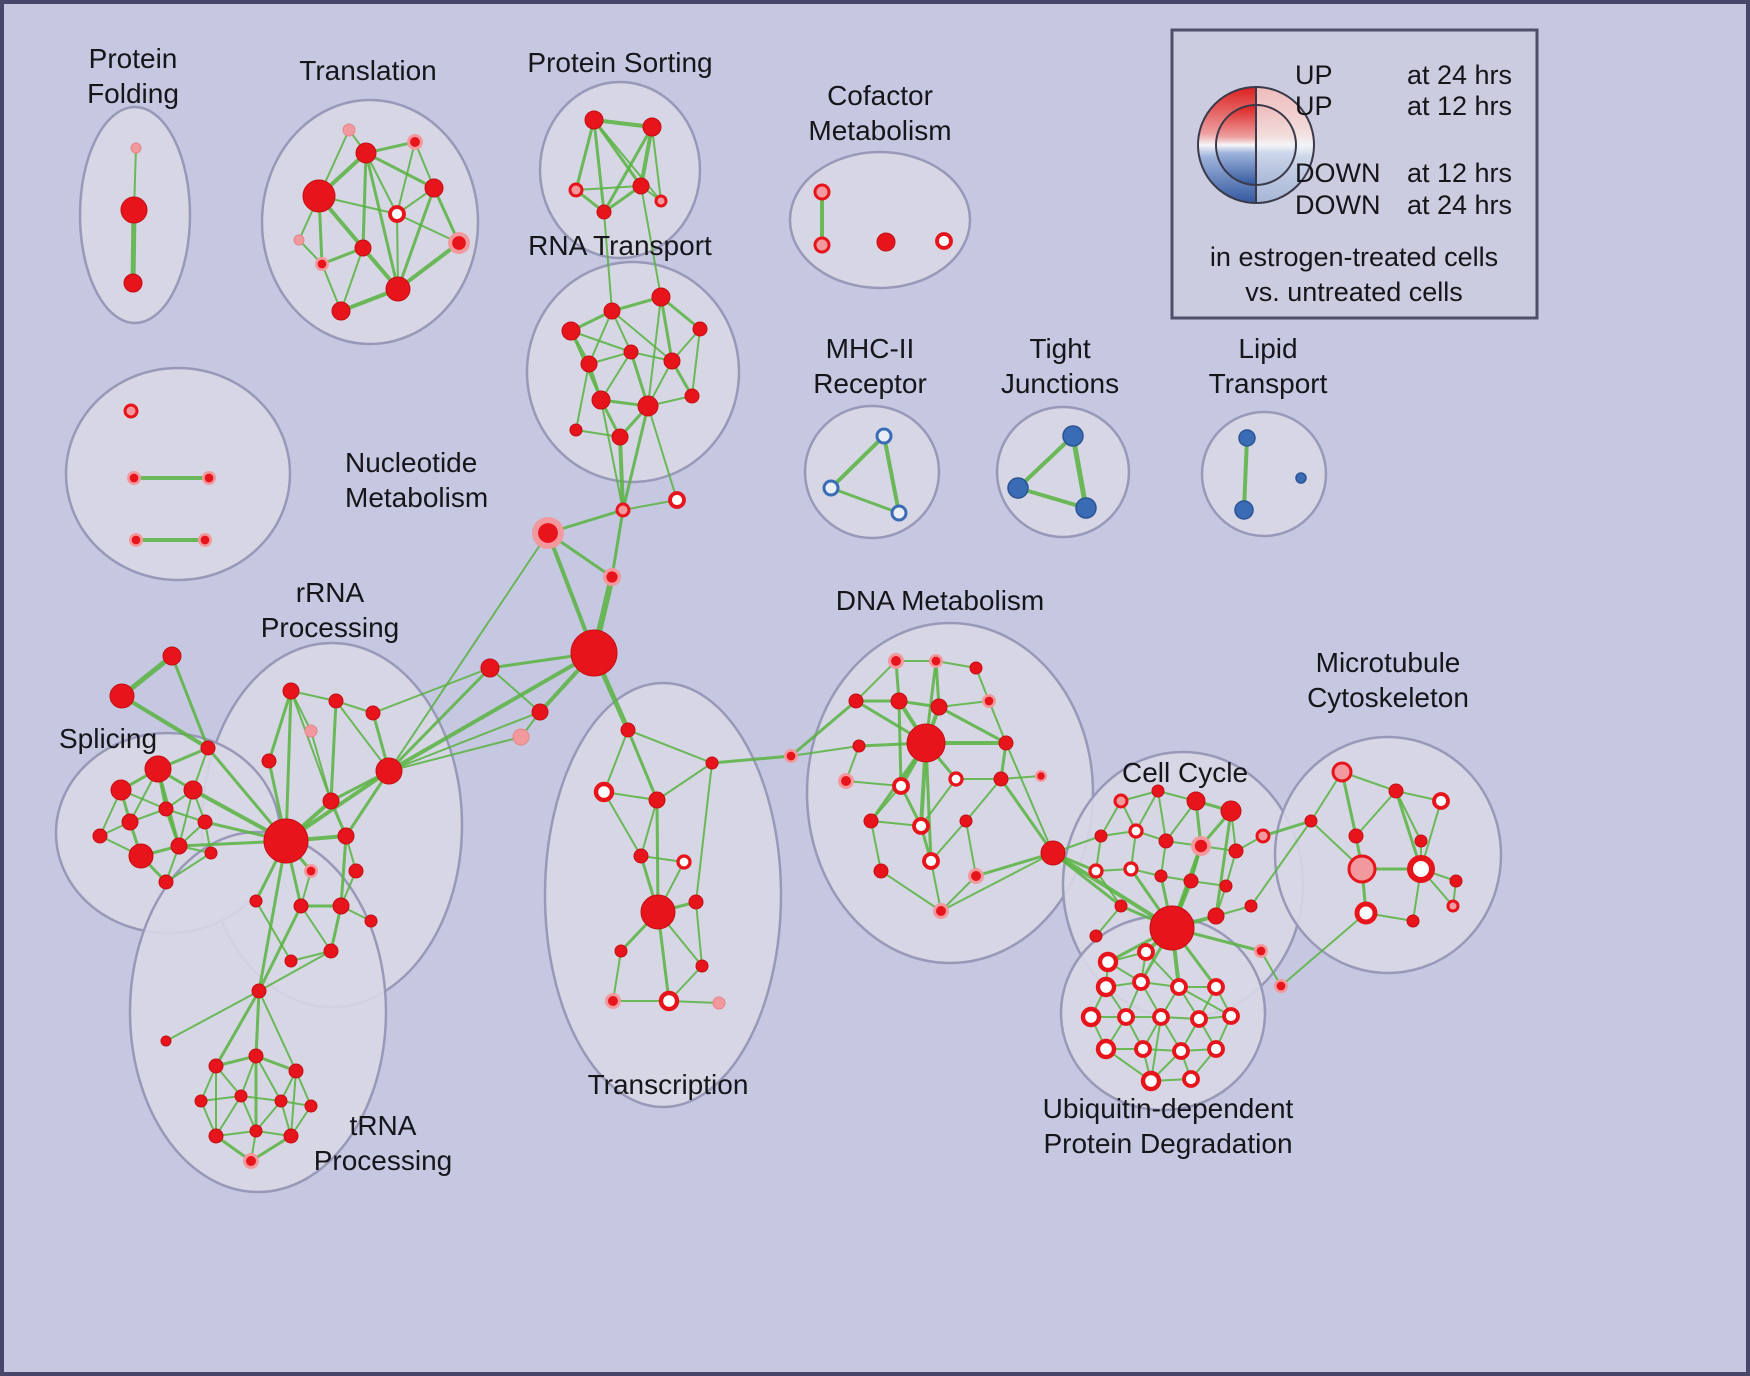 The width and height of the screenshot is (1750, 1376). I want to click on node-tc4, so click(712, 763).